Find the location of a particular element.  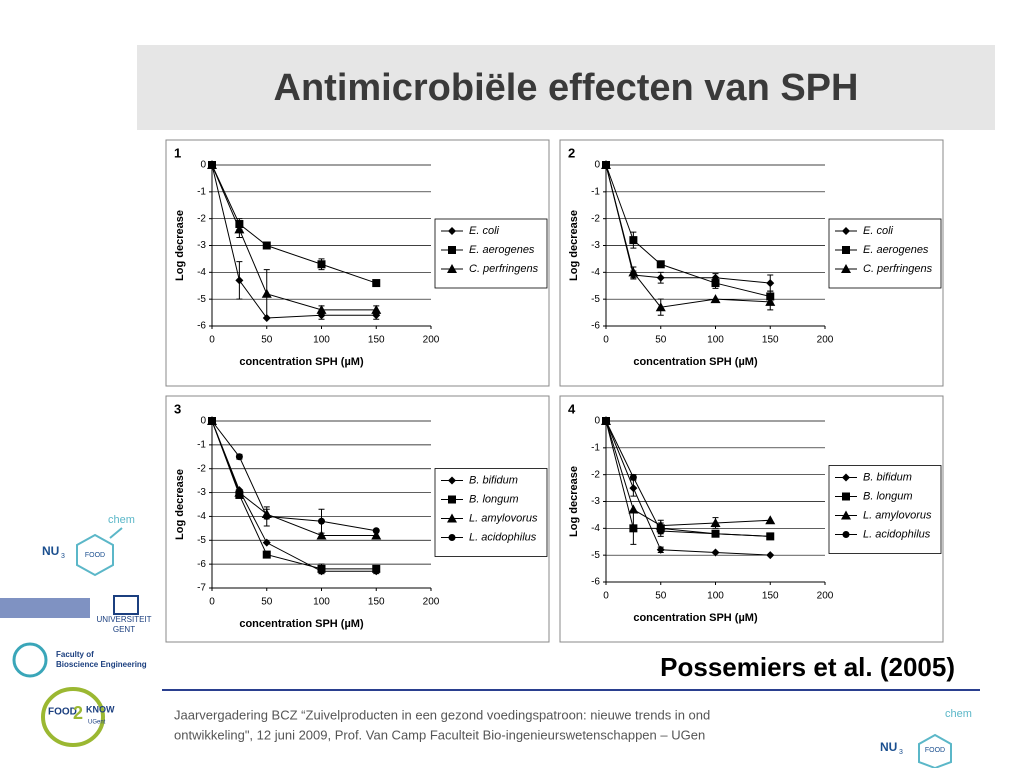

ugent-logo: UNIVERSITEIT GENT is located at coordinates (76, 614).